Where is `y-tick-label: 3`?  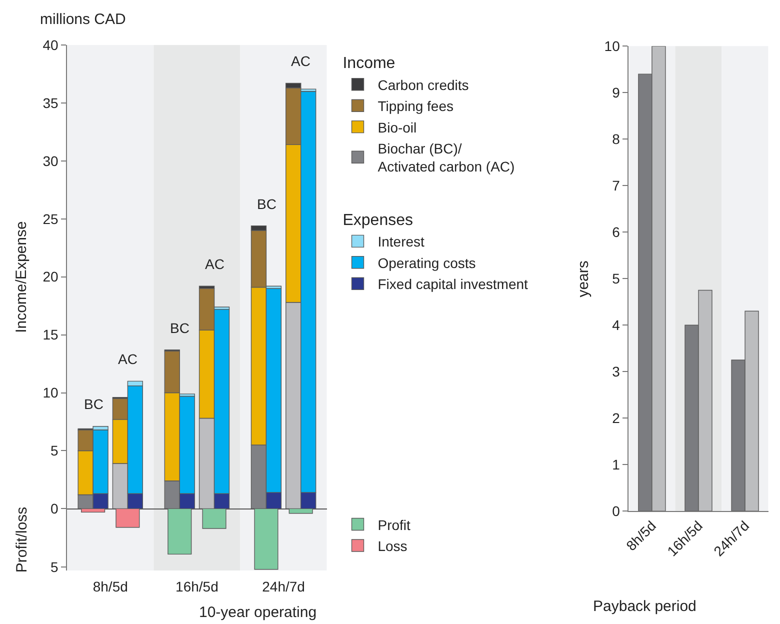 y-tick-label: 3 is located at coordinates (616, 371).